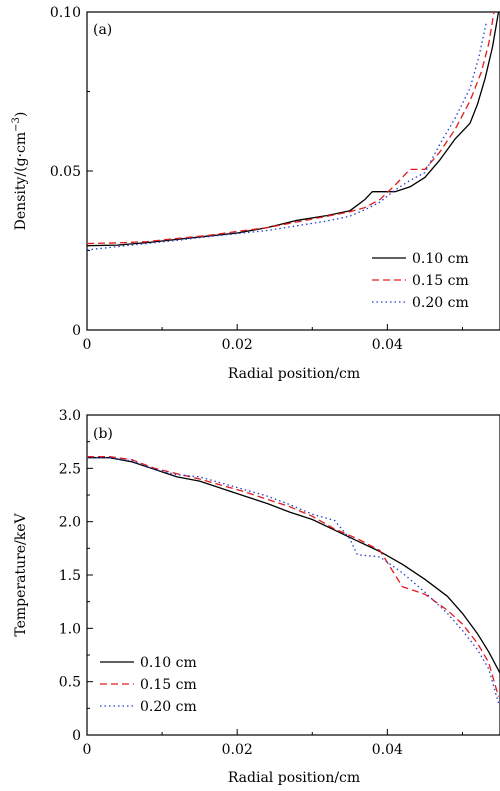  What do you see at coordinates (21, 181) in the screenshot?
I see `y-axis-label-main: Density/(g·cm` at bounding box center [21, 181].